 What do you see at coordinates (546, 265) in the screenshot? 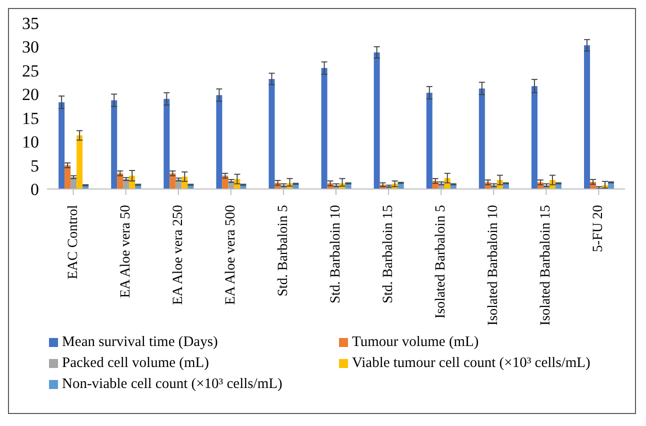
I see `x-tick-label: Isolated Barbaloin 15` at bounding box center [546, 265].